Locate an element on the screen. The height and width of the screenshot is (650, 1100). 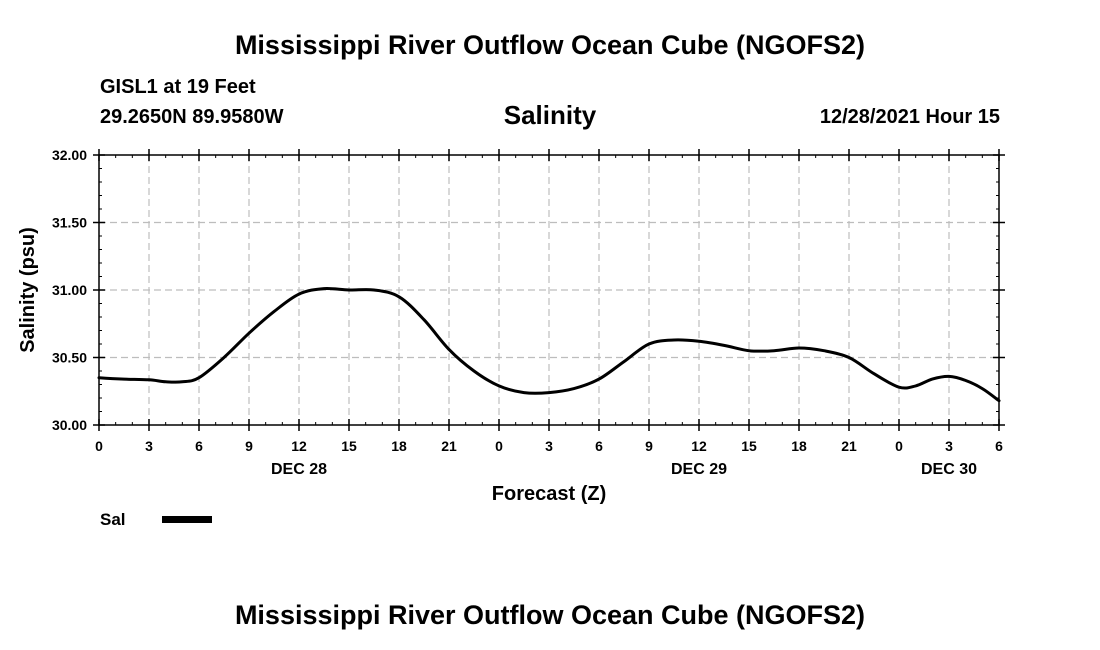
legend-swatch is located at coordinates (187, 519).